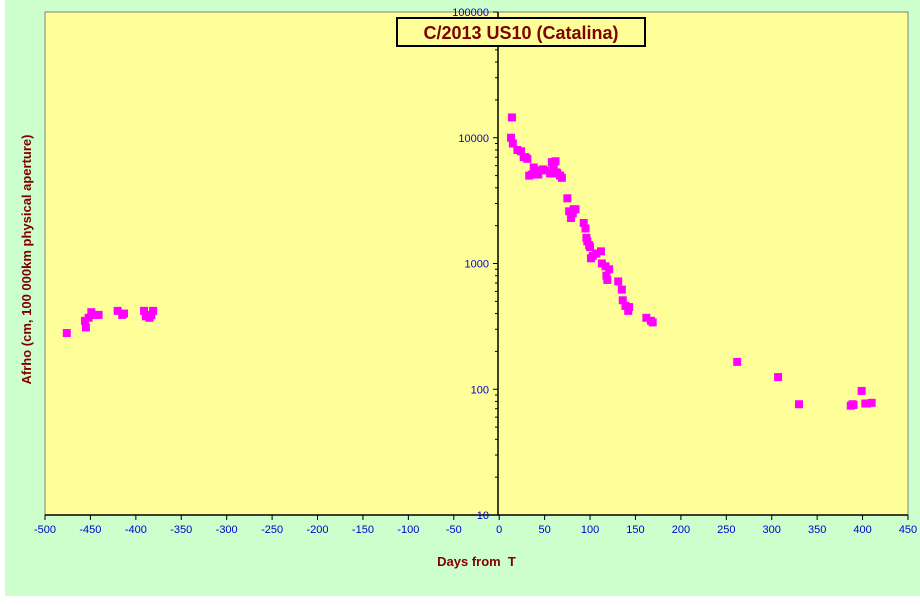 The image size is (920, 605). Describe the element at coordinates (470, 13) in the screenshot. I see `y-tick-label: 100000` at that location.